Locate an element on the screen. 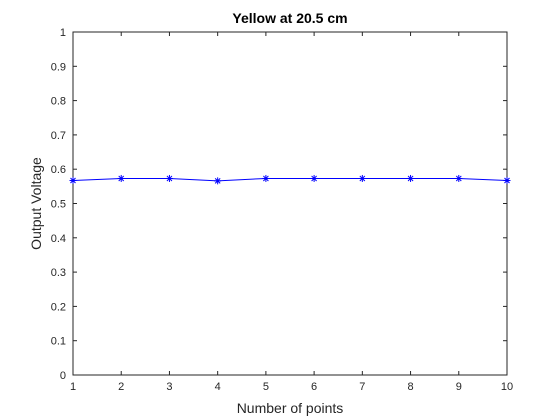 Image resolution: width=560 pixels, height=420 pixels. y-axis-label: Output Voltage is located at coordinates (36, 203).